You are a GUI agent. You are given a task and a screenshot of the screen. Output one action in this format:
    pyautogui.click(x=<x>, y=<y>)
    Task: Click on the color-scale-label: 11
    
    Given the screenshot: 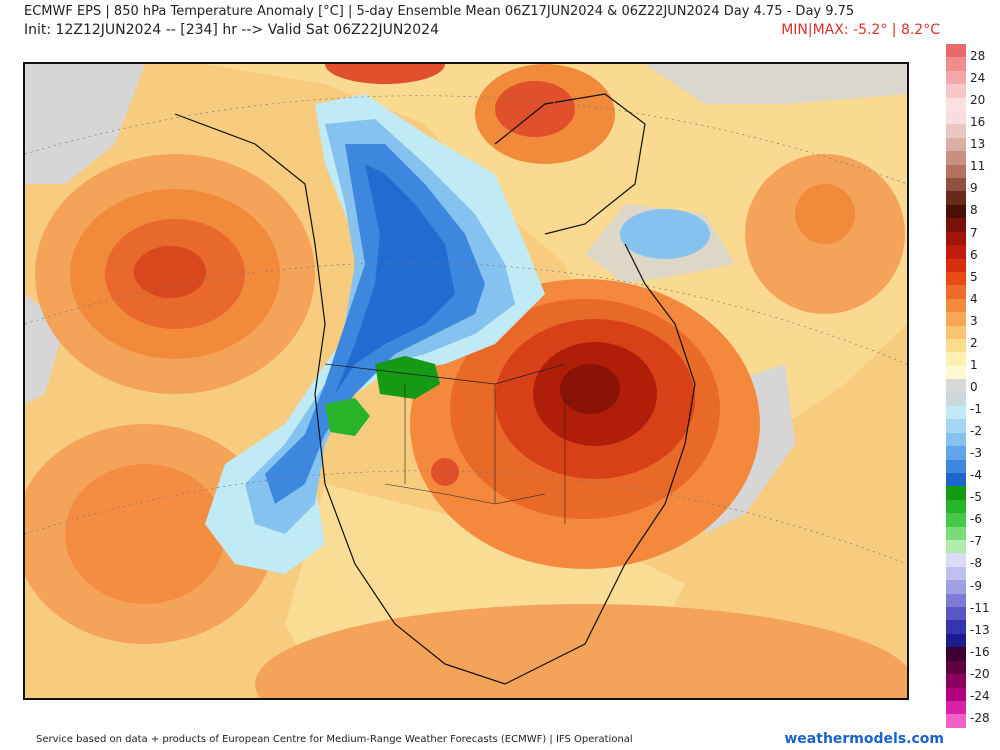 What is the action you would take?
    pyautogui.click(x=978, y=166)
    